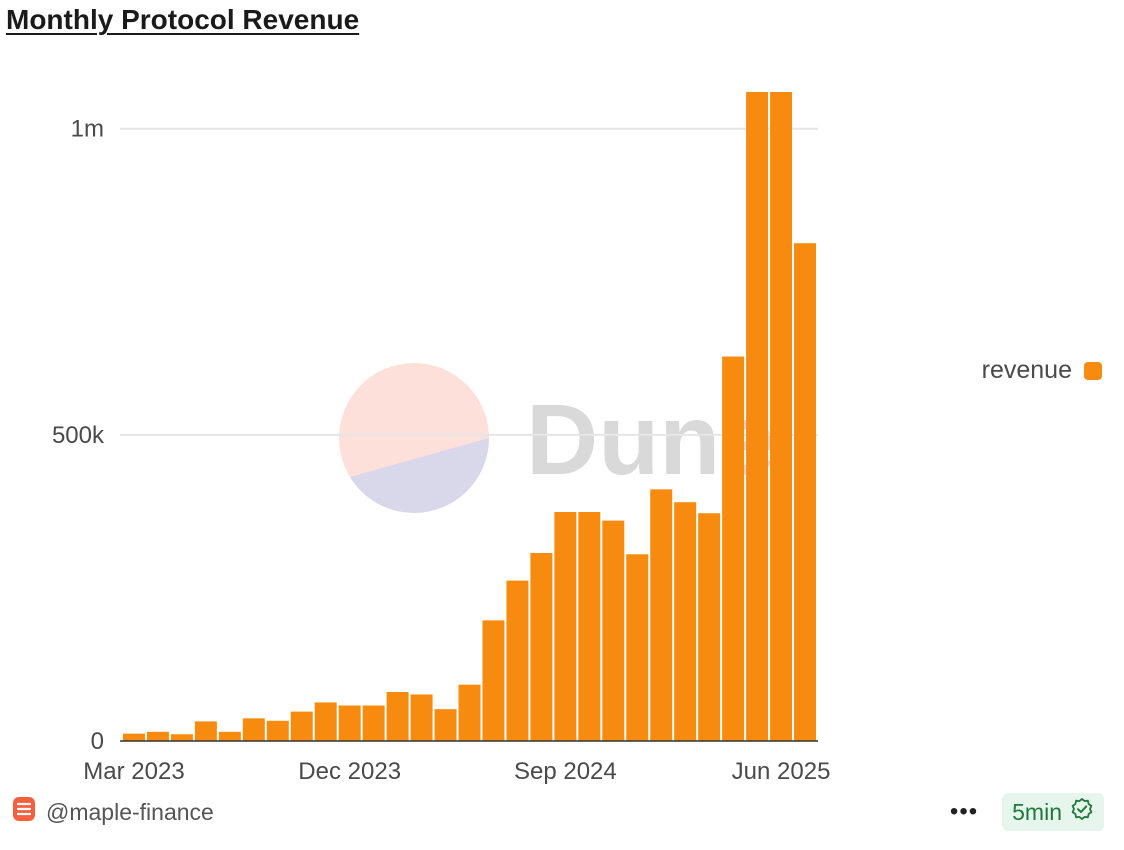  What do you see at coordinates (1026, 370) in the screenshot?
I see `legend-label: revenue` at bounding box center [1026, 370].